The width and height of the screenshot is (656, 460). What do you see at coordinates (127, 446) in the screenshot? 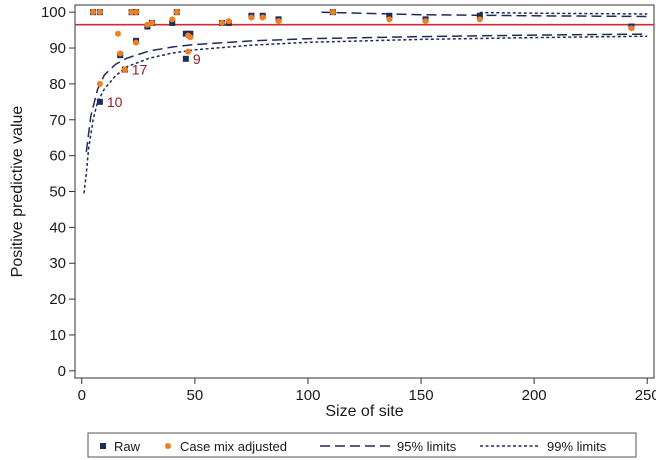
I see `legend-label-raw: Raw` at bounding box center [127, 446].